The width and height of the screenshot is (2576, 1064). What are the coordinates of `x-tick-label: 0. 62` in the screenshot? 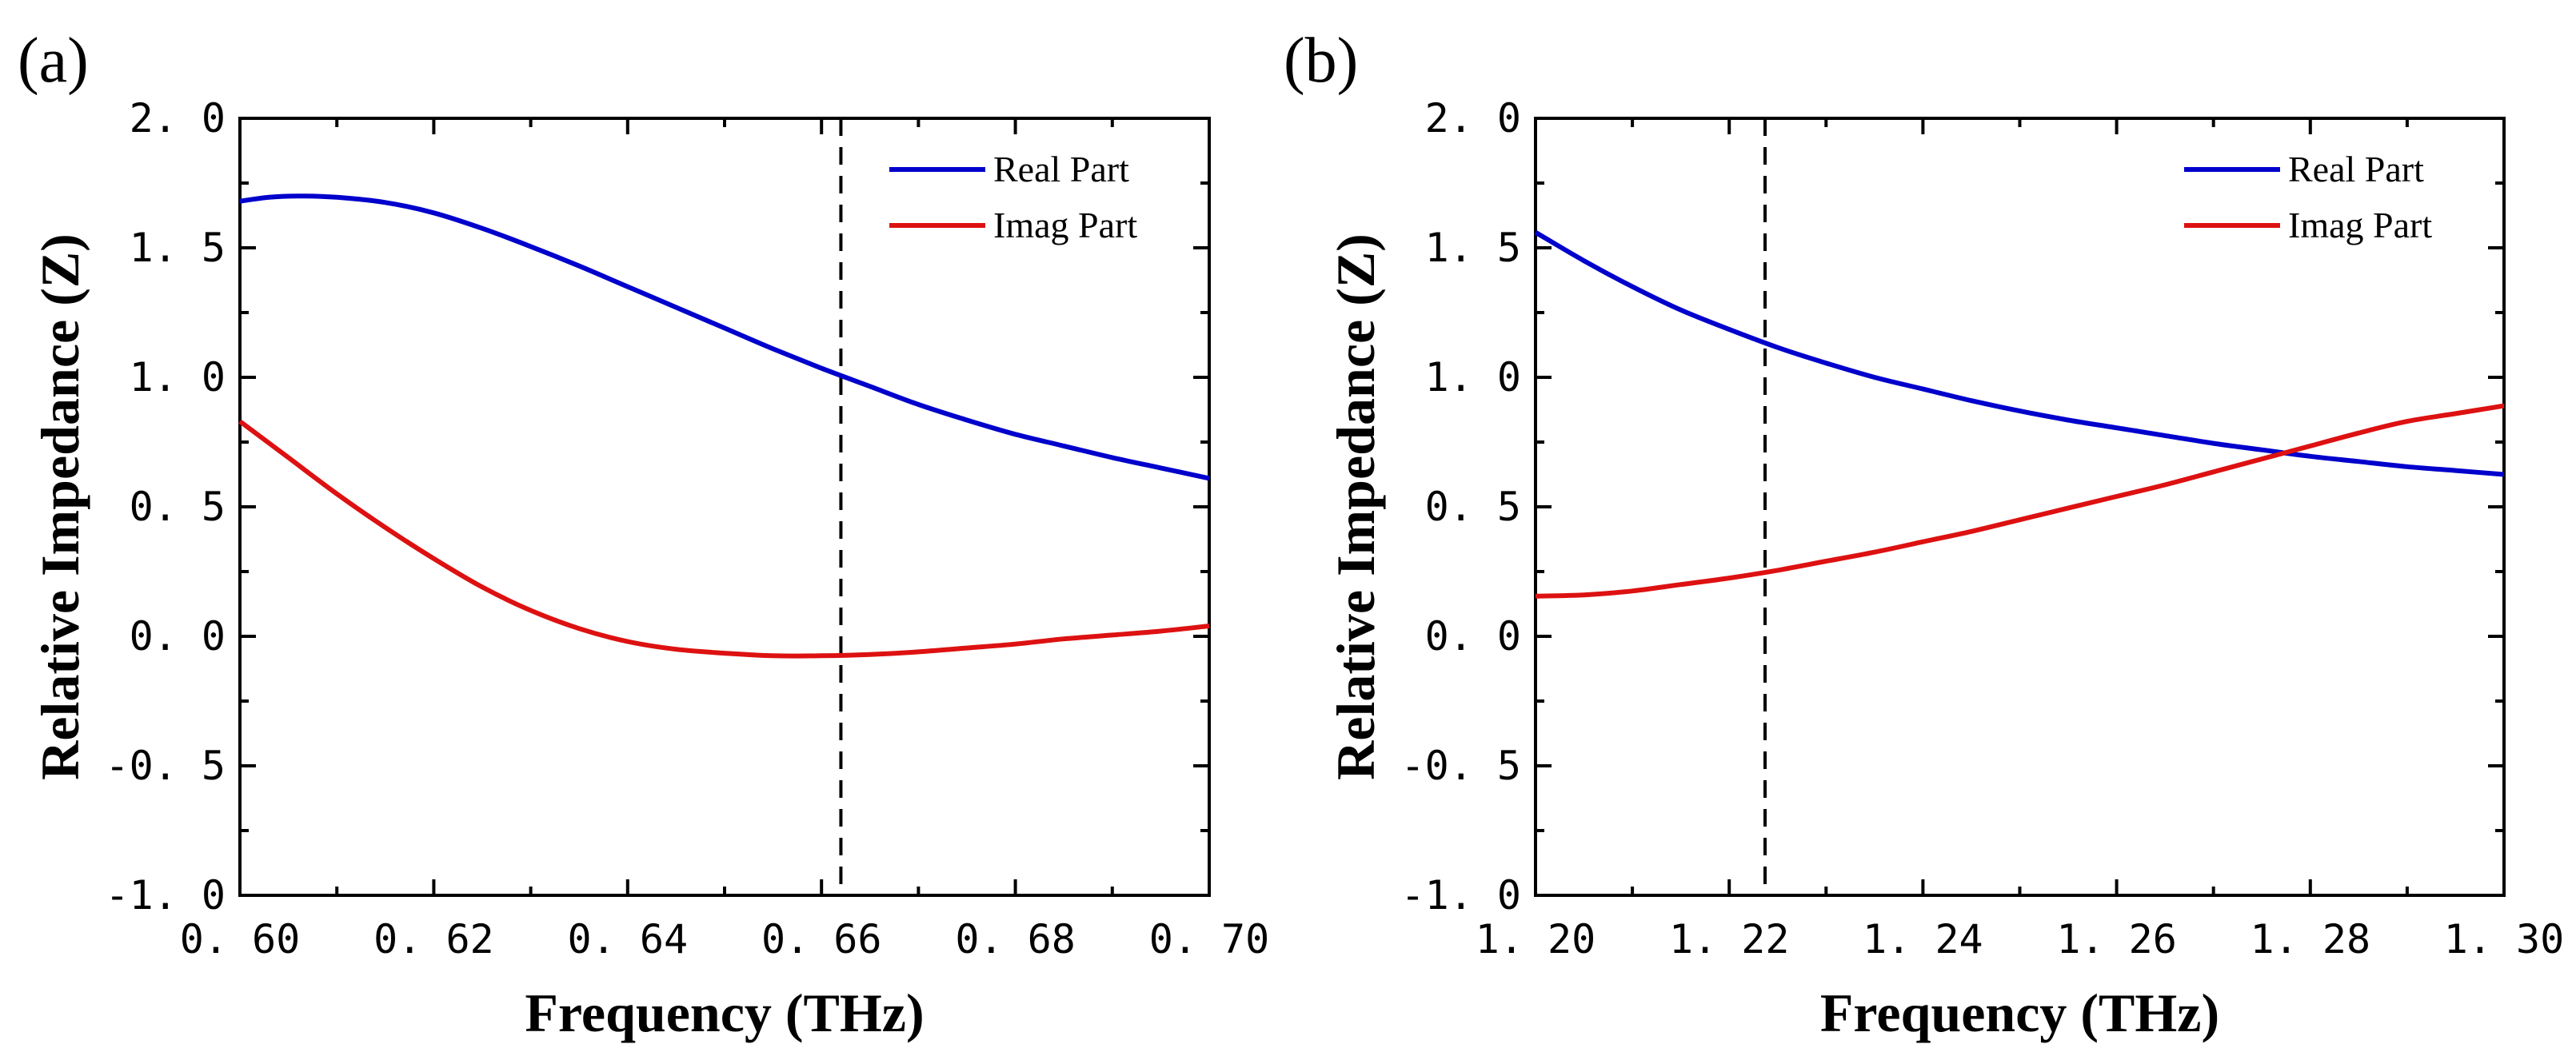 It's located at (434, 939).